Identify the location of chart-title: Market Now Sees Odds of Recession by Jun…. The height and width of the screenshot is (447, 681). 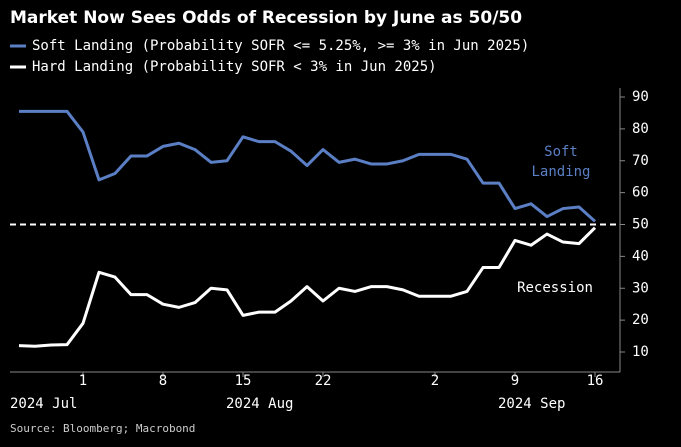
(266, 18).